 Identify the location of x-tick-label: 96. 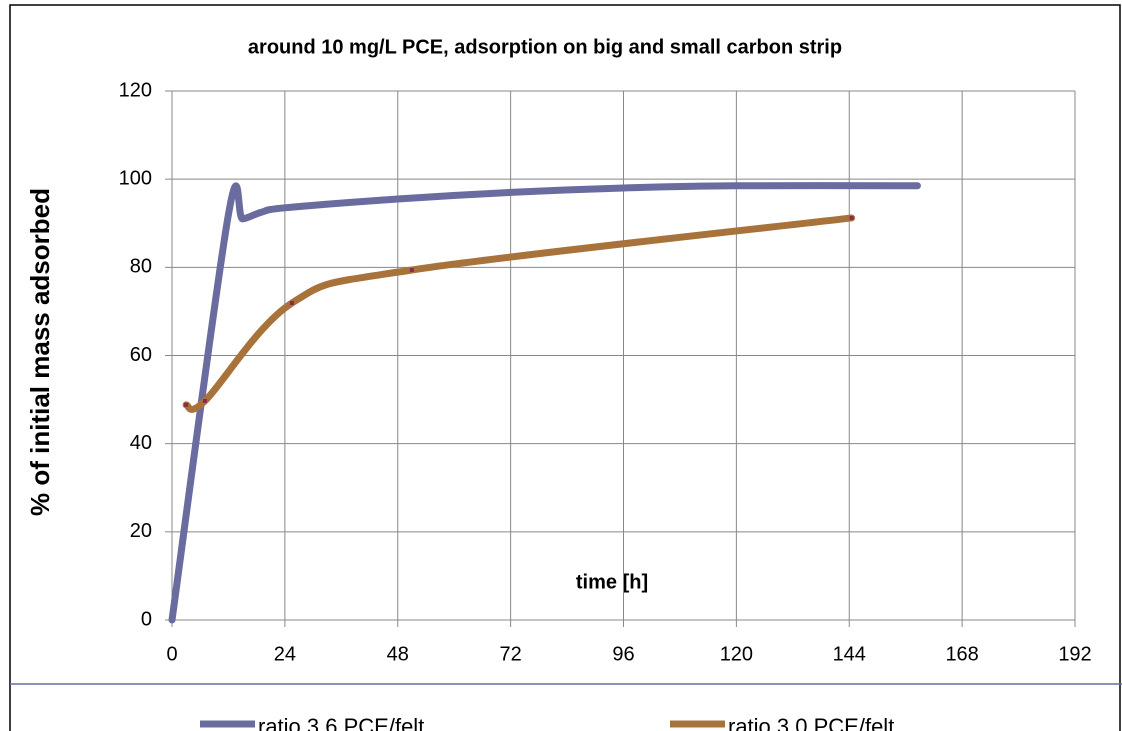
(623, 654).